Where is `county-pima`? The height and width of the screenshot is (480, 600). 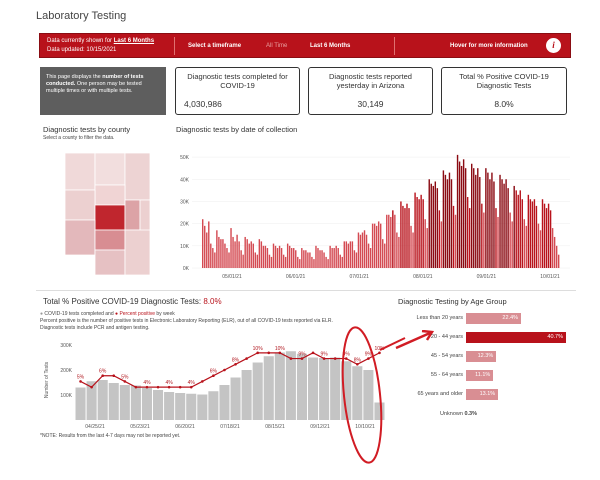 county-pima is located at coordinates (110, 262).